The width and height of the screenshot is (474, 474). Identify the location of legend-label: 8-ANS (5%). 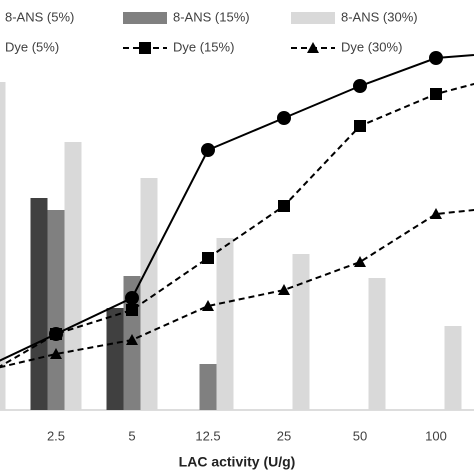
(39, 16).